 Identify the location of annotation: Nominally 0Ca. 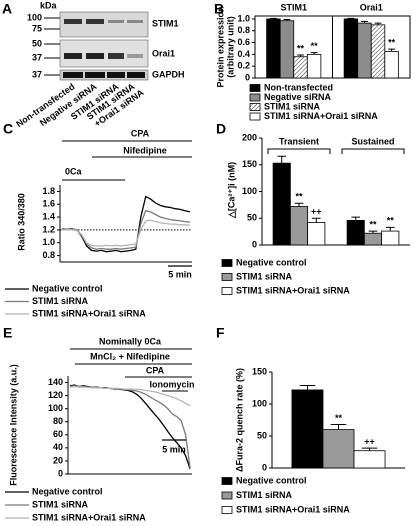
(130, 341).